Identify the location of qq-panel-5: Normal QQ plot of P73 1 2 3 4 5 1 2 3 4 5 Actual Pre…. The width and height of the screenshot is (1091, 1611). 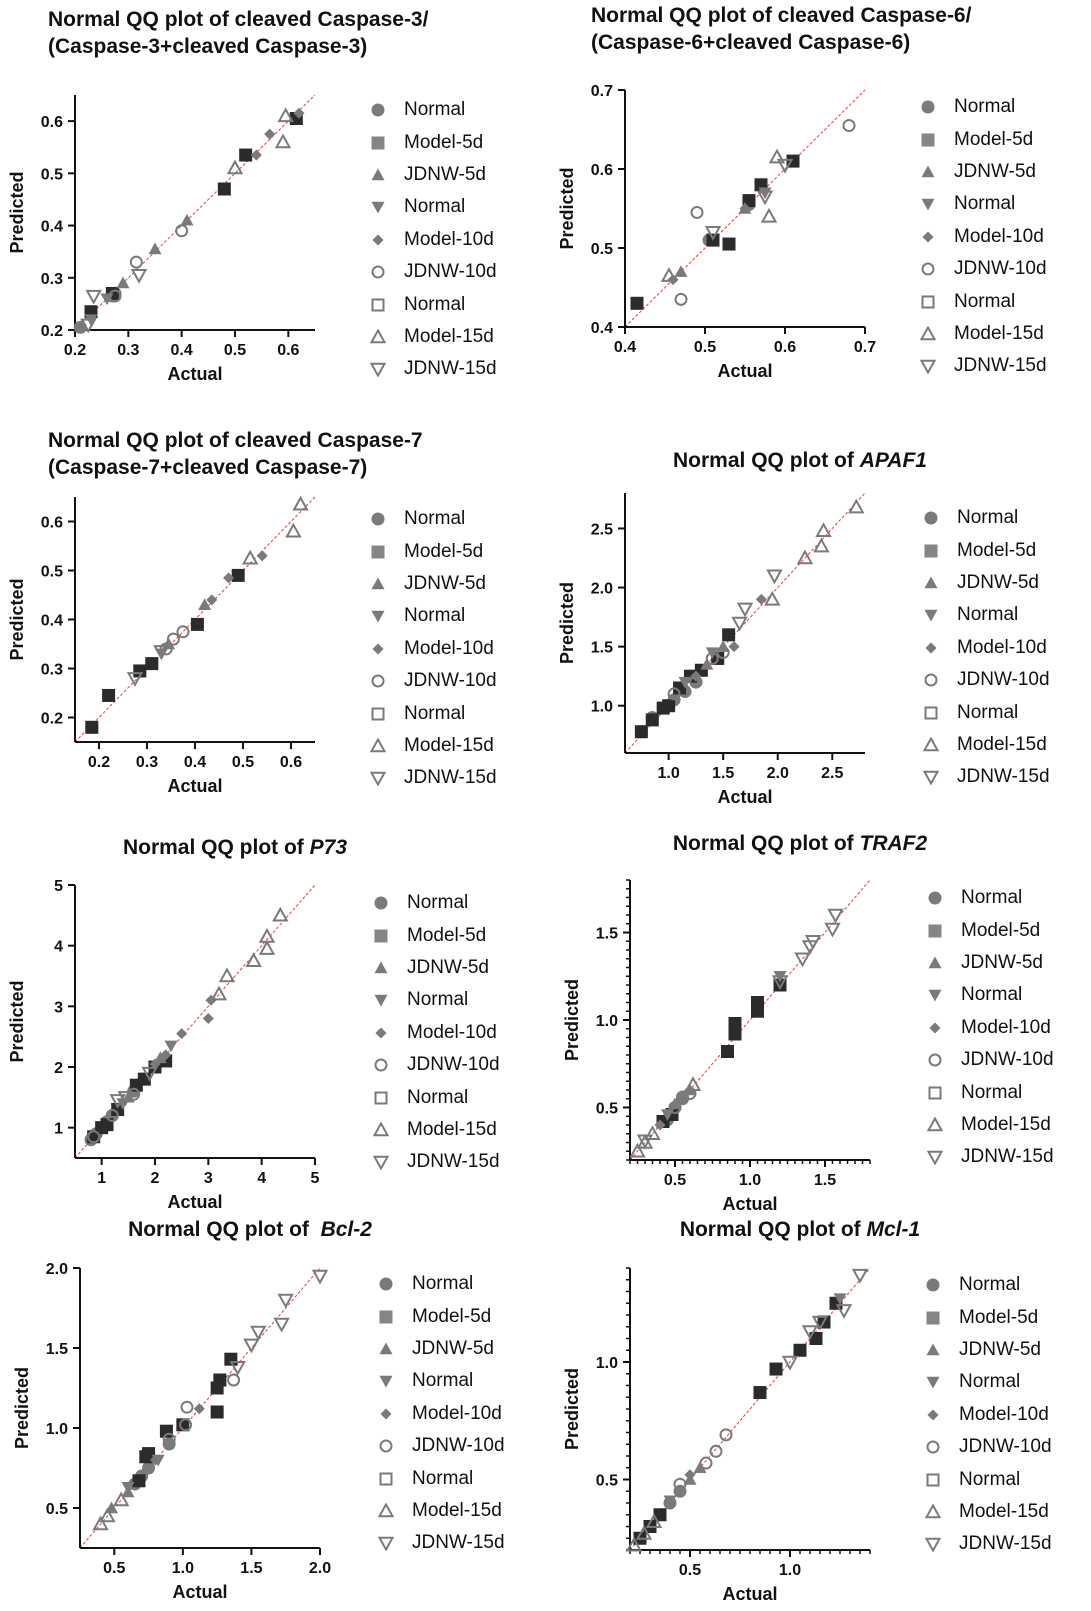
(272, 1011).